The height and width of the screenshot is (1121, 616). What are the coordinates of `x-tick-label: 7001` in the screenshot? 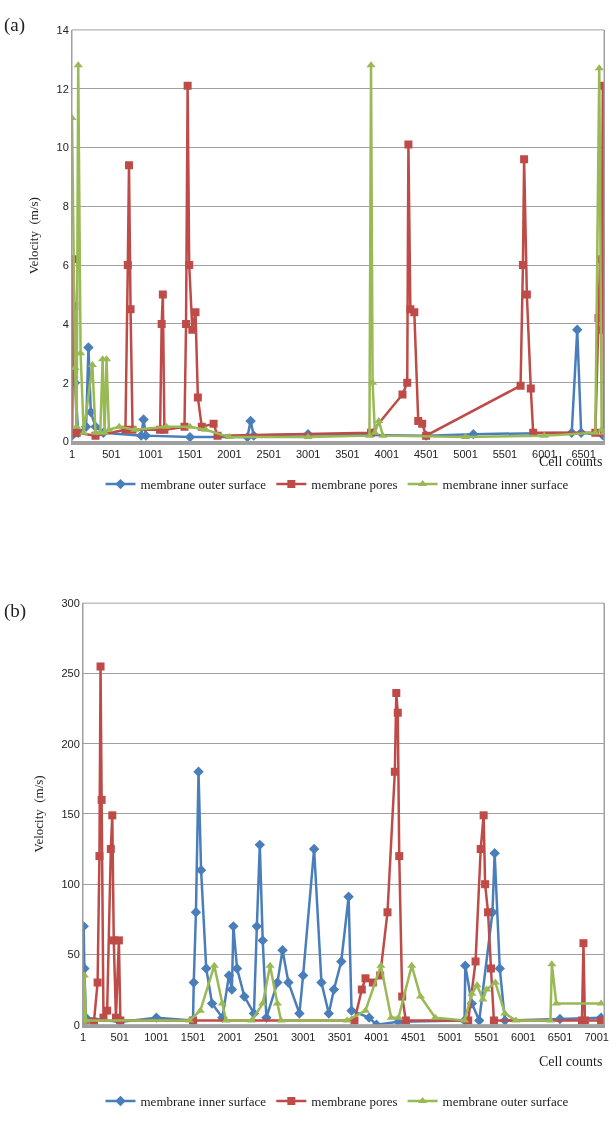 It's located at (596, 1036).